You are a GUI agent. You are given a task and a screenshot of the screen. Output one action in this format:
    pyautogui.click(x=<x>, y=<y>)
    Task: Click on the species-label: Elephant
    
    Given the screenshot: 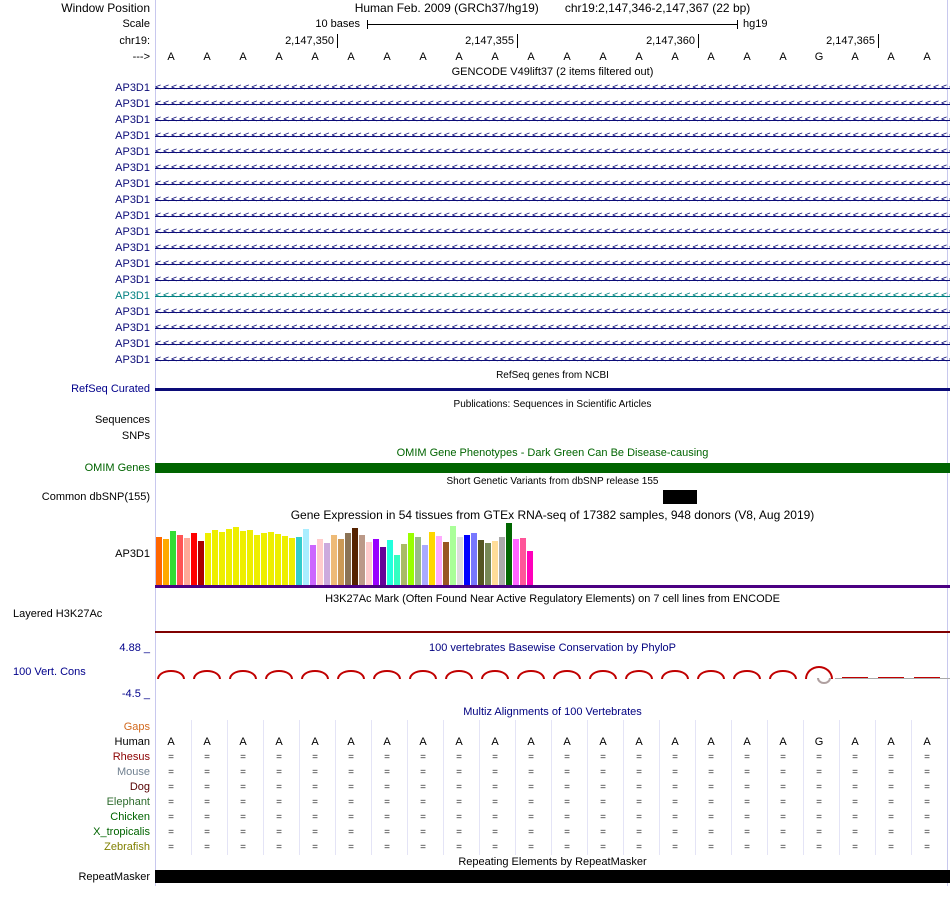 What is the action you would take?
    pyautogui.click(x=128, y=802)
    